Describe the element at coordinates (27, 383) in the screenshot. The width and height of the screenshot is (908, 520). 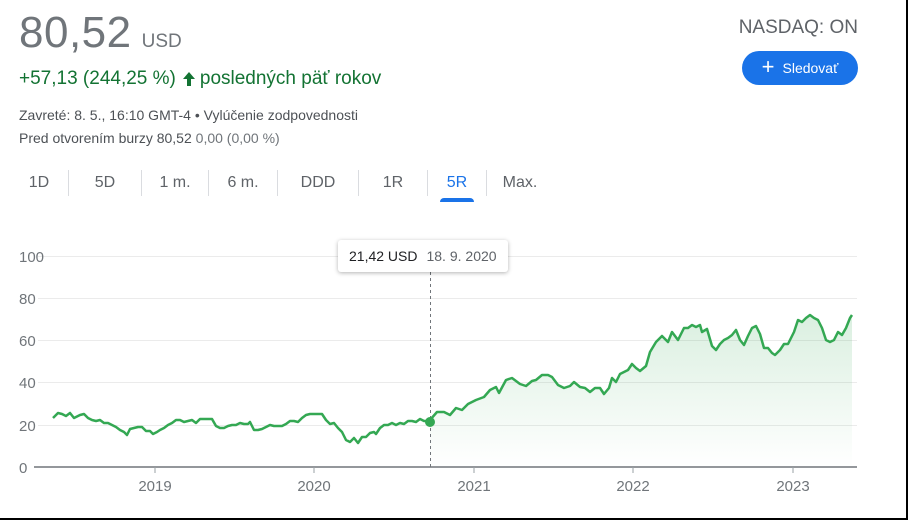
I see `y-tick-label: 40` at that location.